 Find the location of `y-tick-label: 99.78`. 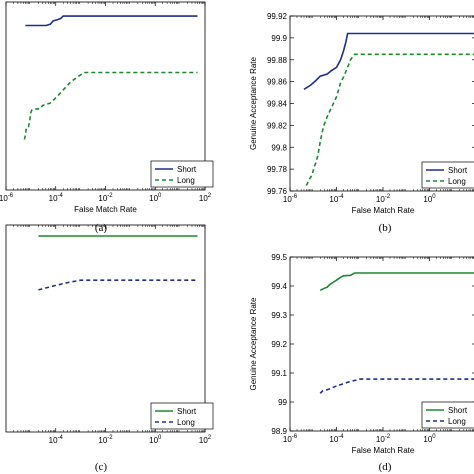

y-tick-label: 99.78 is located at coordinates (277, 169).